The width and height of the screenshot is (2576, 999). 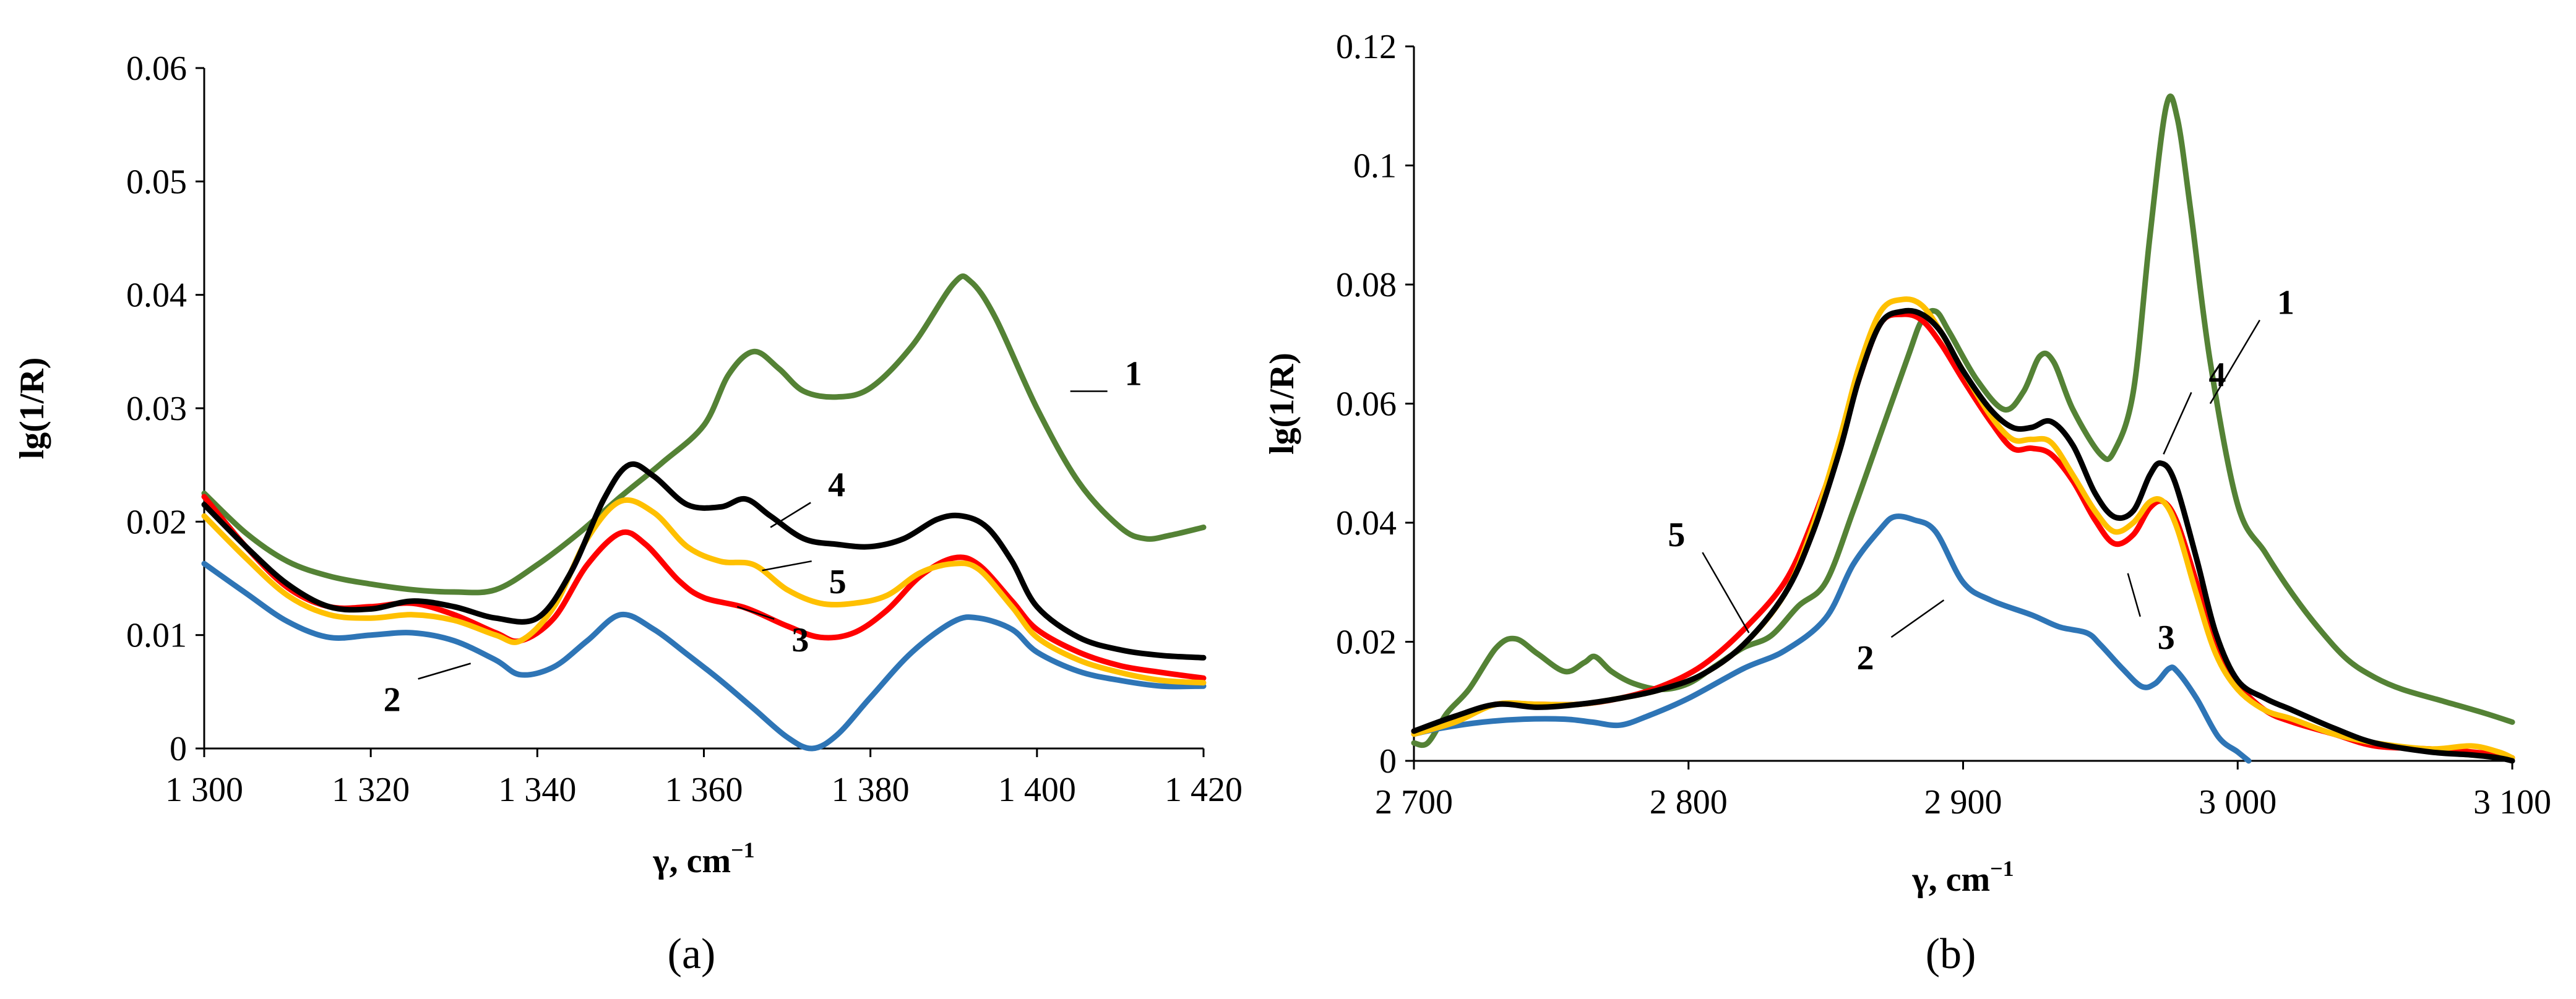 What do you see at coordinates (704, 434) in the screenshot?
I see `series-1-line` at bounding box center [704, 434].